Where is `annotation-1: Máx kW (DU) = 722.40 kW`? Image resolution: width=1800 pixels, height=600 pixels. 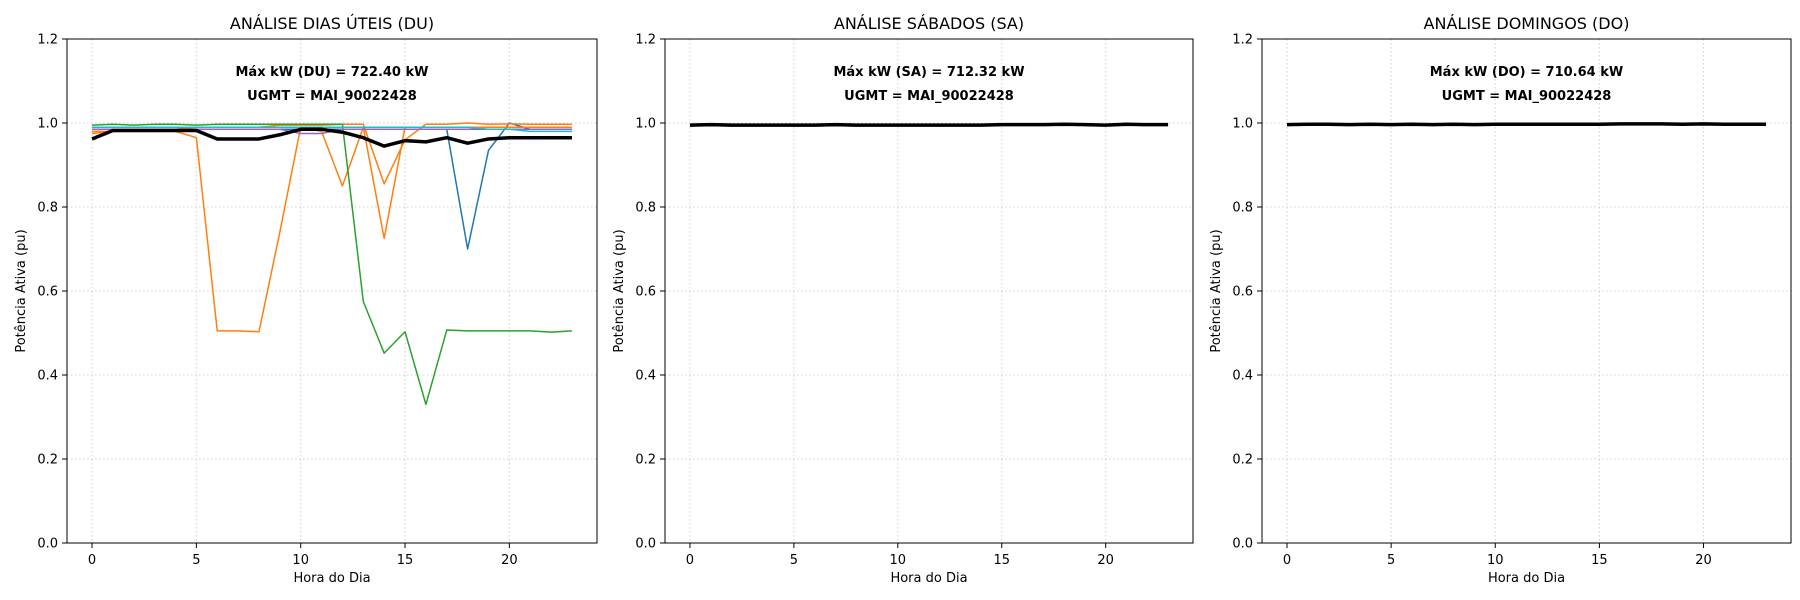 annotation-1: Máx kW (DU) = 722.40 kW is located at coordinates (332, 72).